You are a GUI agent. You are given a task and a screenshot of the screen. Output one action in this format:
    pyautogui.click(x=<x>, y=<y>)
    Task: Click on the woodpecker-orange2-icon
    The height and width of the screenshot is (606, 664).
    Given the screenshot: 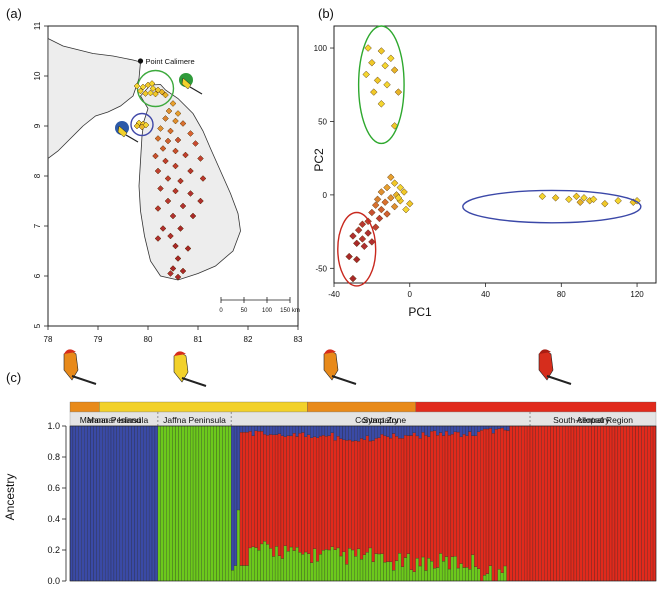 What is the action you would take?
    pyautogui.click(x=340, y=367)
    